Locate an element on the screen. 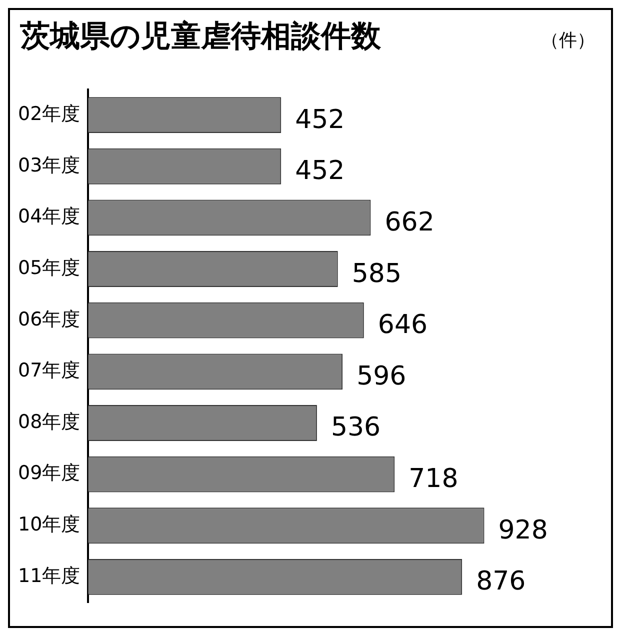 Image resolution: width=625 pixels, height=640 pixels. data-label: 876 is located at coordinates (501, 581).